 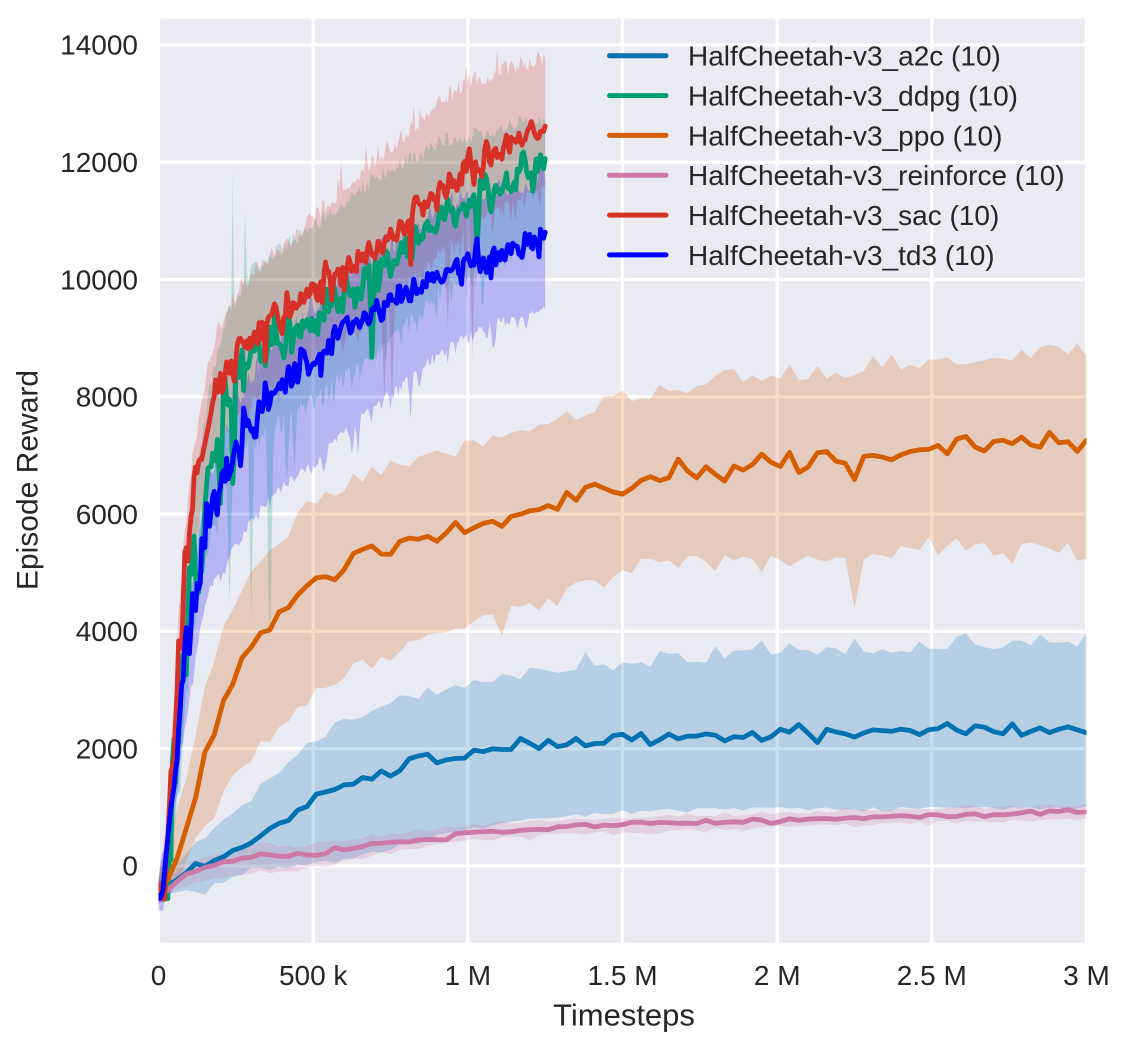 I want to click on svg-text: 6000, so click(x=107, y=514).